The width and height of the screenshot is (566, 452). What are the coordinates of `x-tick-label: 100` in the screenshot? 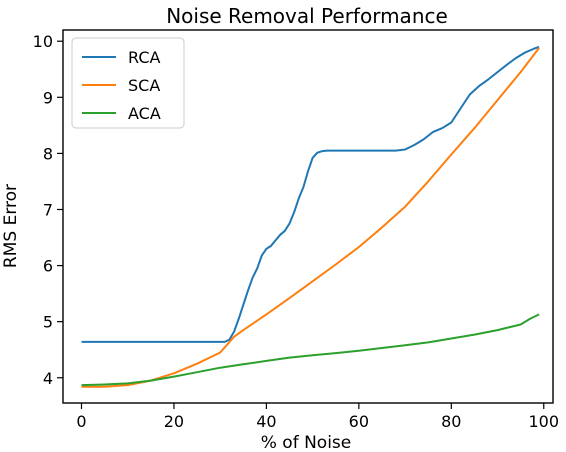 It's located at (543, 421).